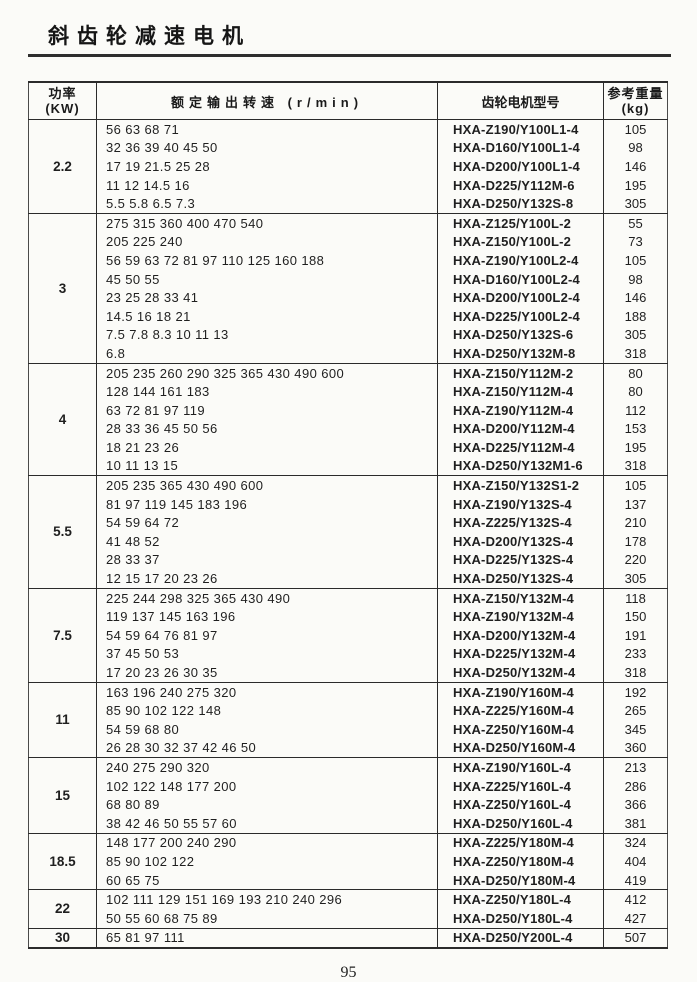 Image resolution: width=697 pixels, height=982 pixels. I want to click on model-cell: HXA-D250/Y132S-6, so click(520, 335).